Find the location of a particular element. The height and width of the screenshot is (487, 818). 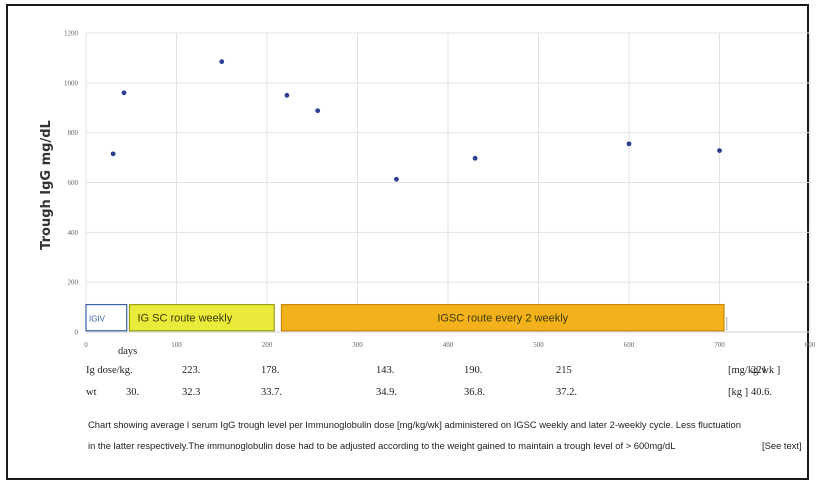

weight-value: 30. is located at coordinates (133, 392).